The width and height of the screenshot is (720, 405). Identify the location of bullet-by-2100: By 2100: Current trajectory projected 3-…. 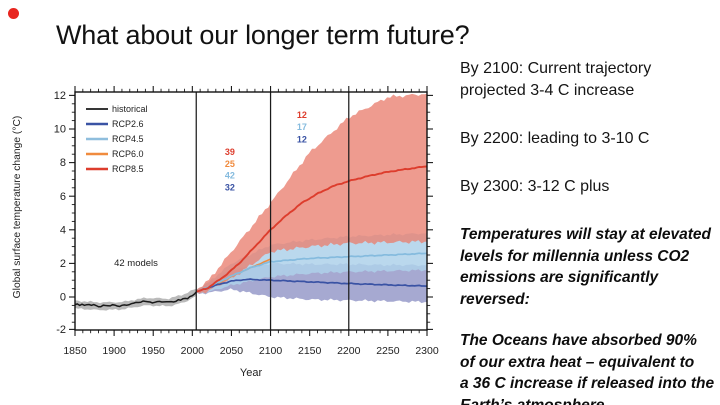
(556, 79).